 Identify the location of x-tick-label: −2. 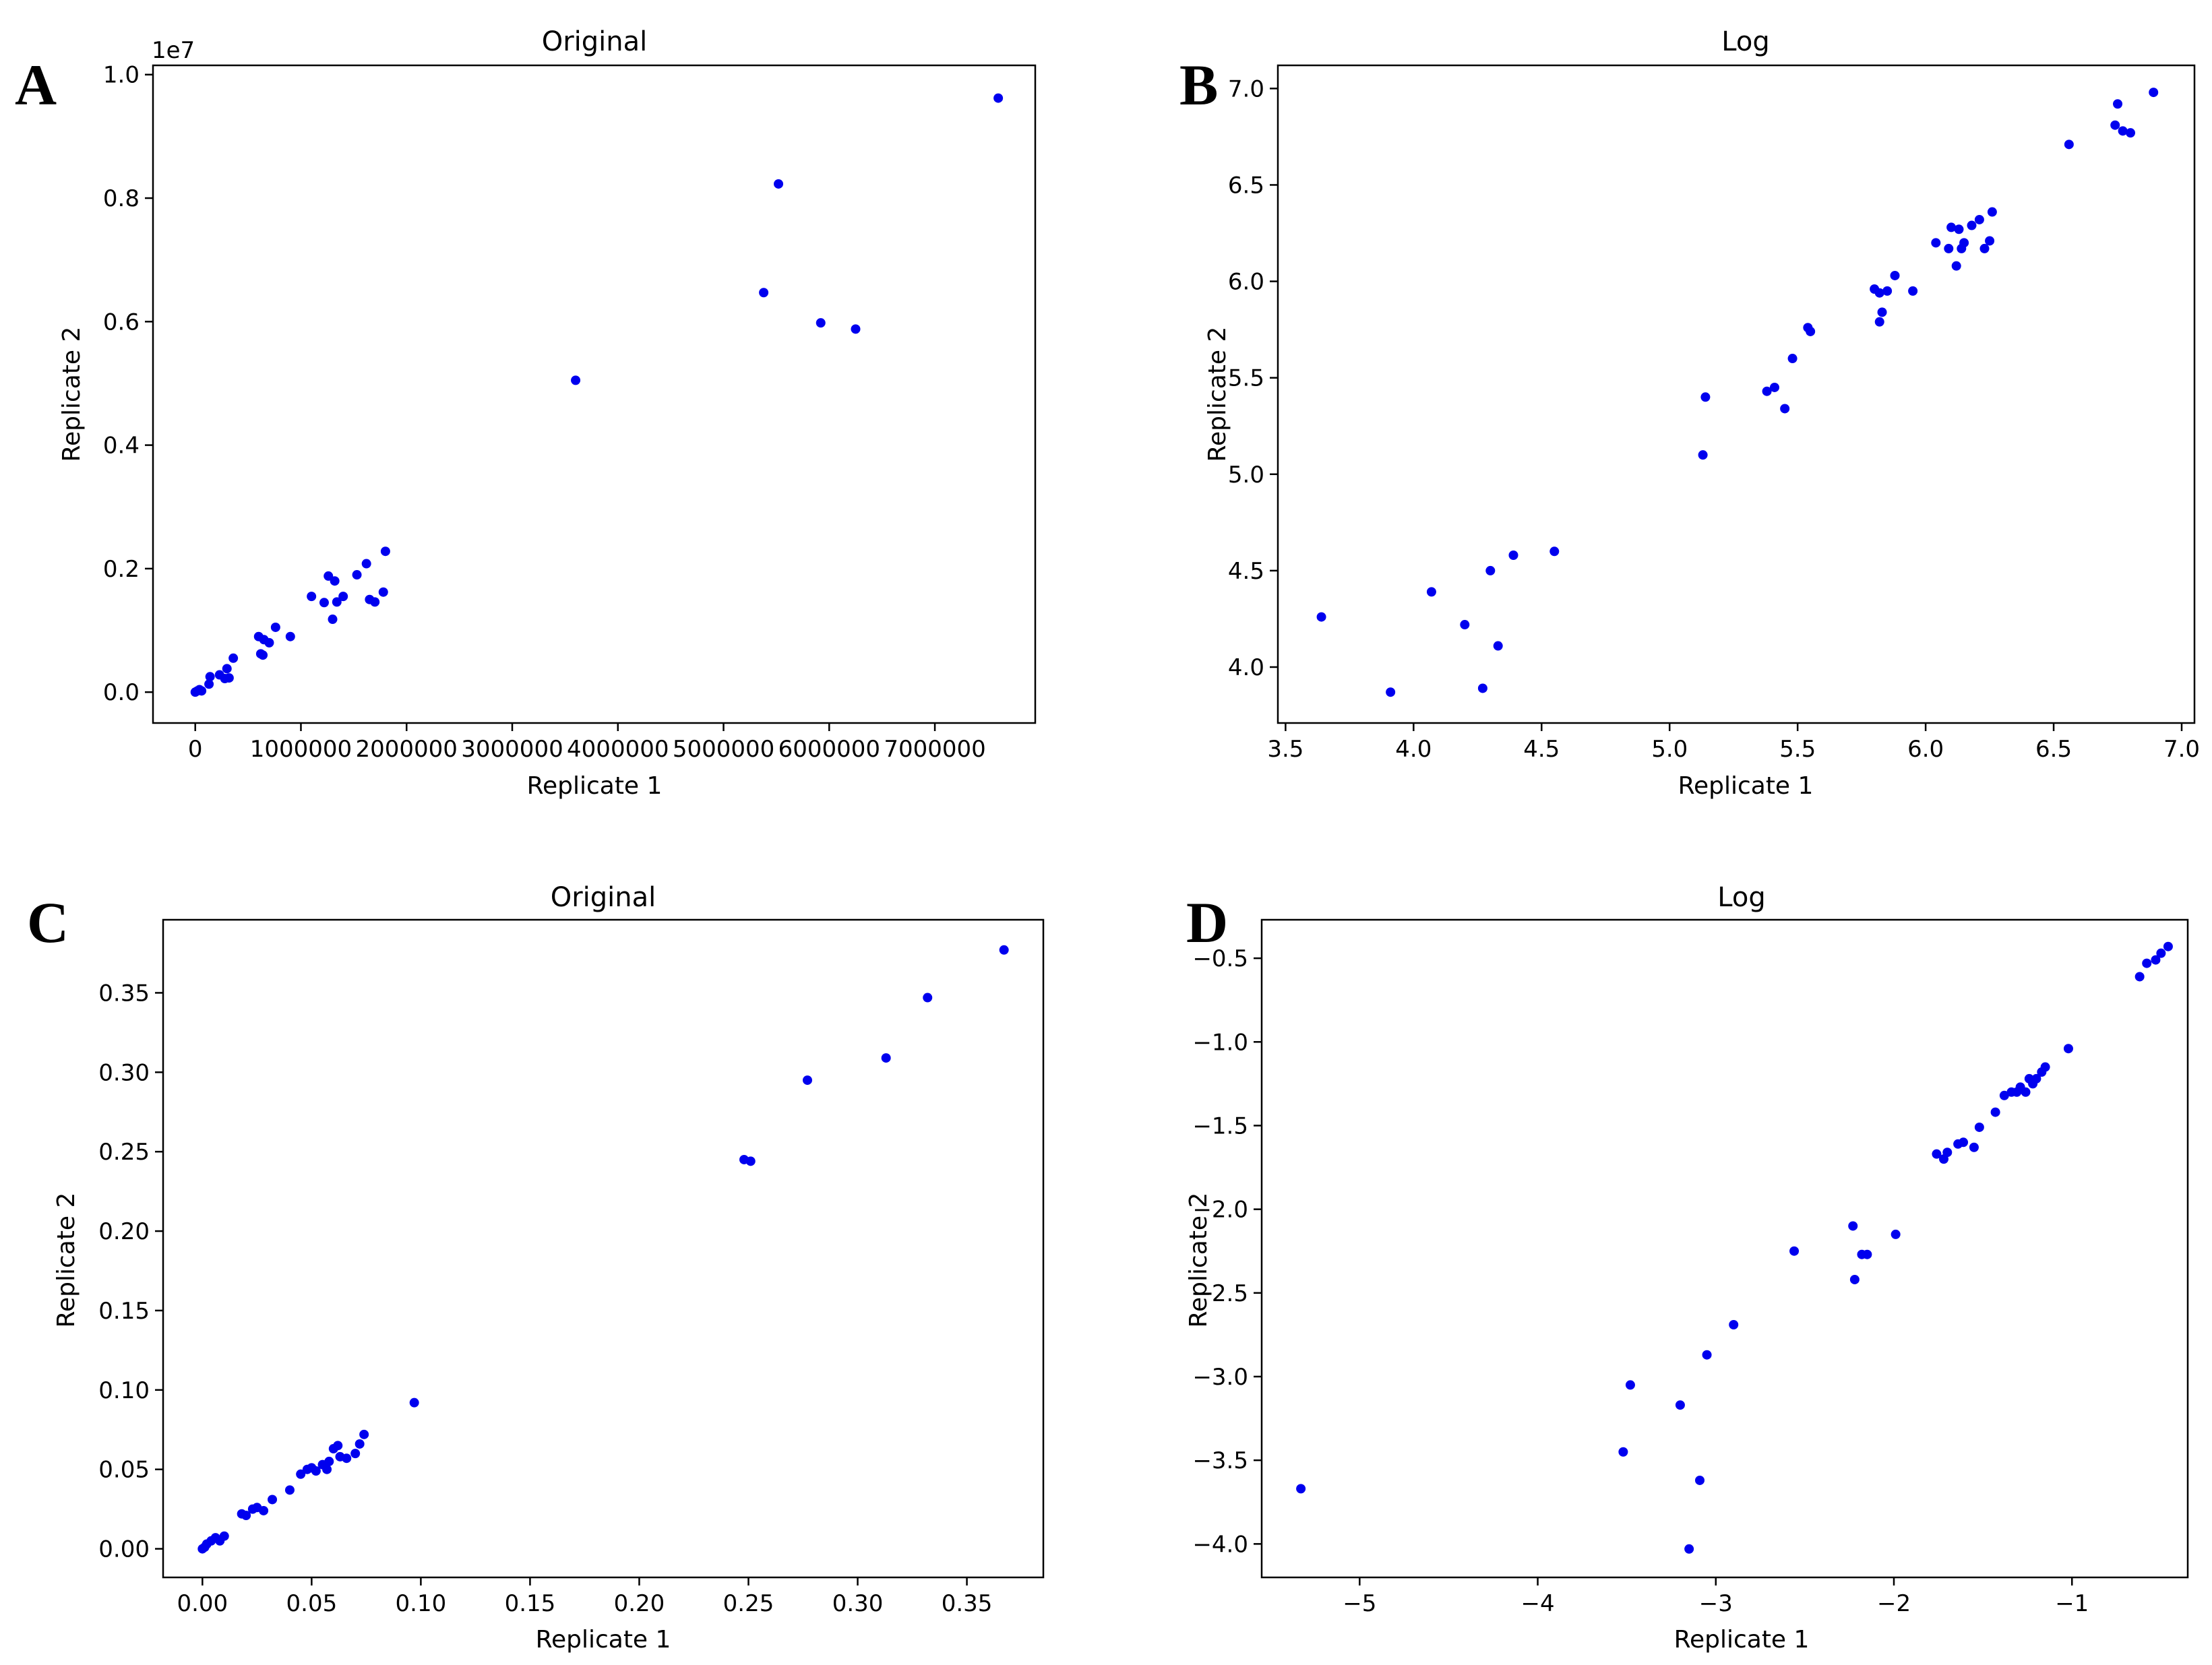
(1894, 1603).